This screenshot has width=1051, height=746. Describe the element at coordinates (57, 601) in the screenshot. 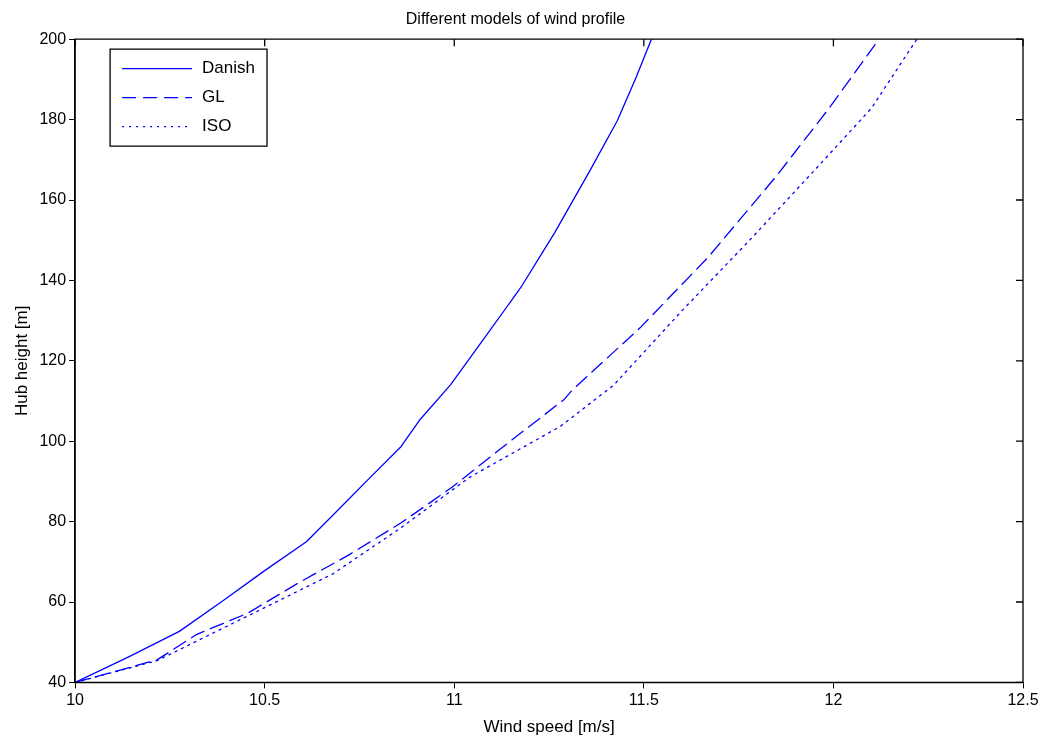

I see `y-tick-label: 60` at that location.